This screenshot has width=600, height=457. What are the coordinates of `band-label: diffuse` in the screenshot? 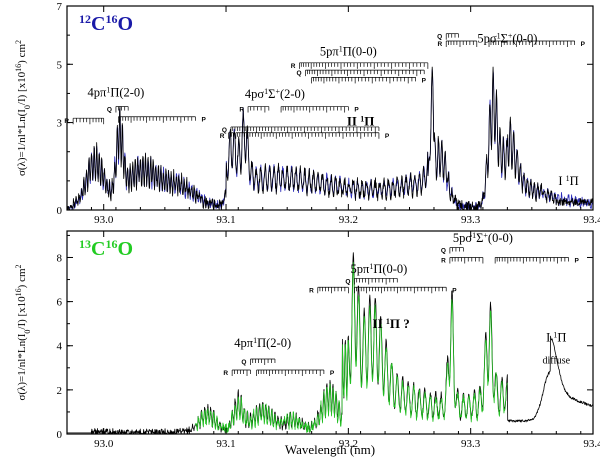 It's located at (557, 360).